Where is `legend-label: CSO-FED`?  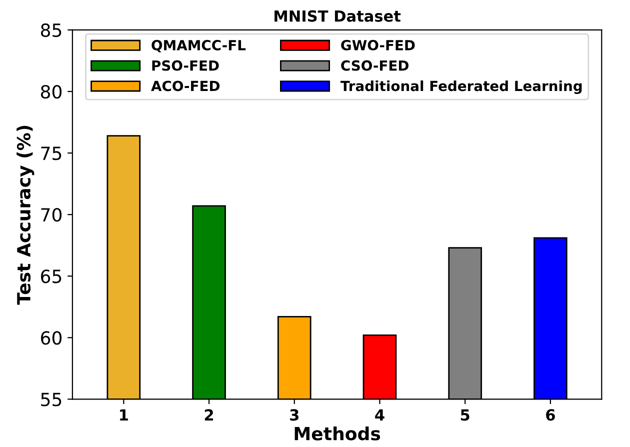 legend-label: CSO-FED is located at coordinates (374, 65).